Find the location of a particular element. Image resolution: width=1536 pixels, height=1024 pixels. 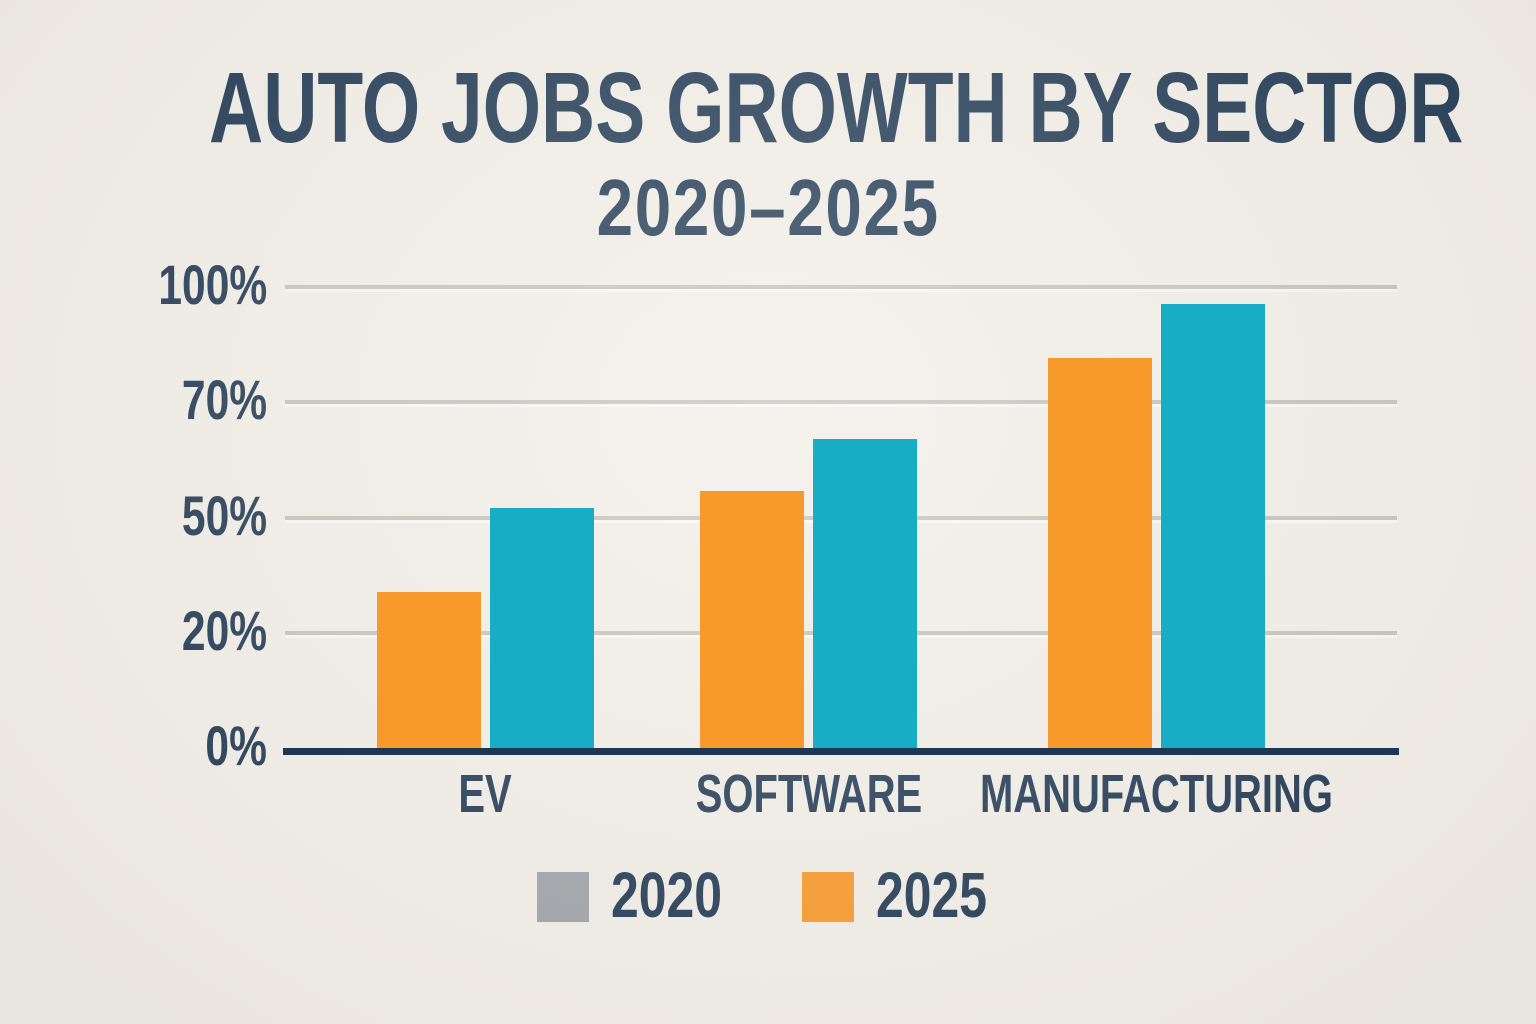

legend-label-2025: 2025 is located at coordinates (947, 895).